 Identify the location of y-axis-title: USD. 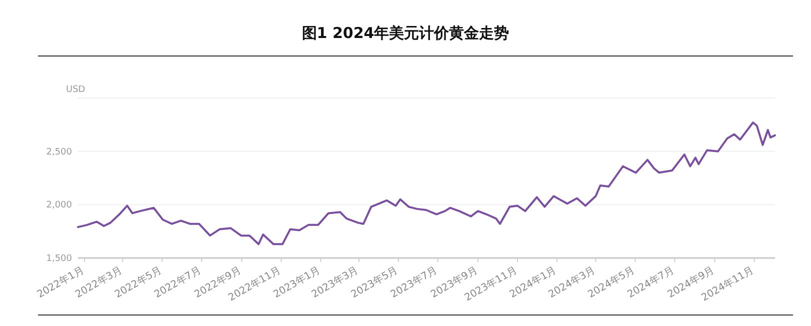
(76, 90).